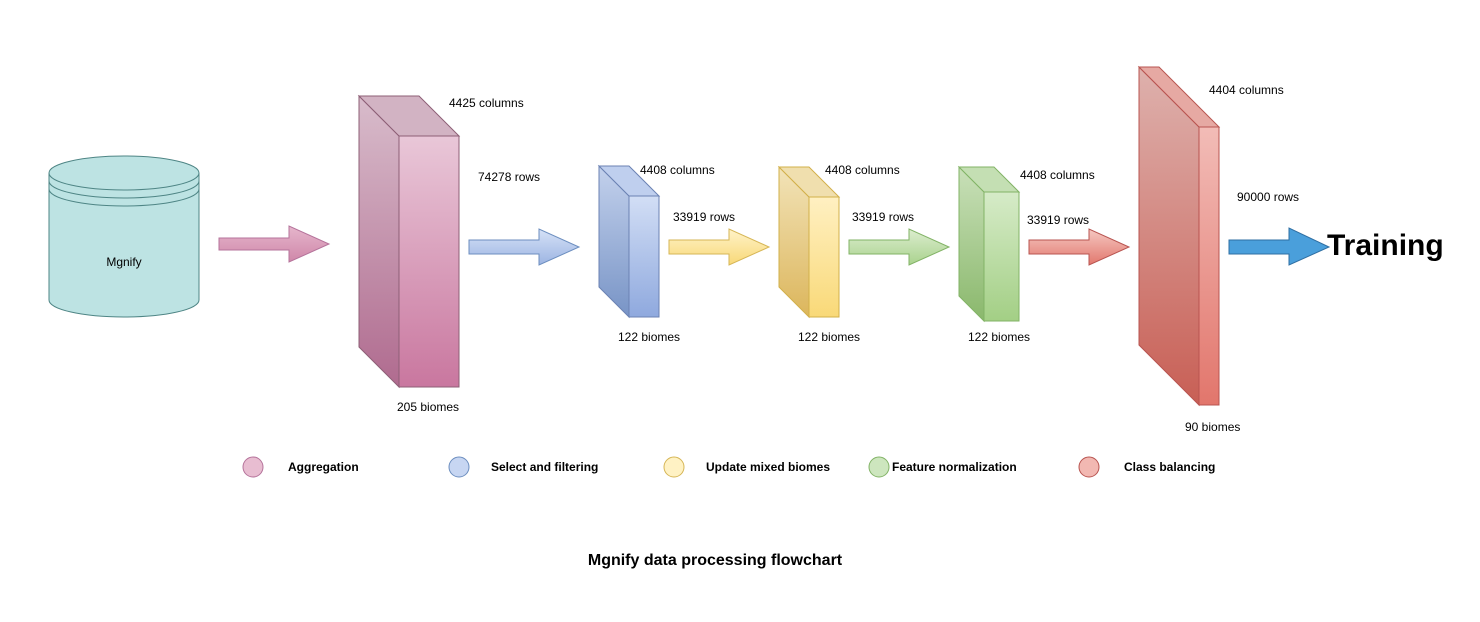 This screenshot has width=1480, height=622. I want to click on aggregation-biomes: 205 biomes, so click(428, 407).